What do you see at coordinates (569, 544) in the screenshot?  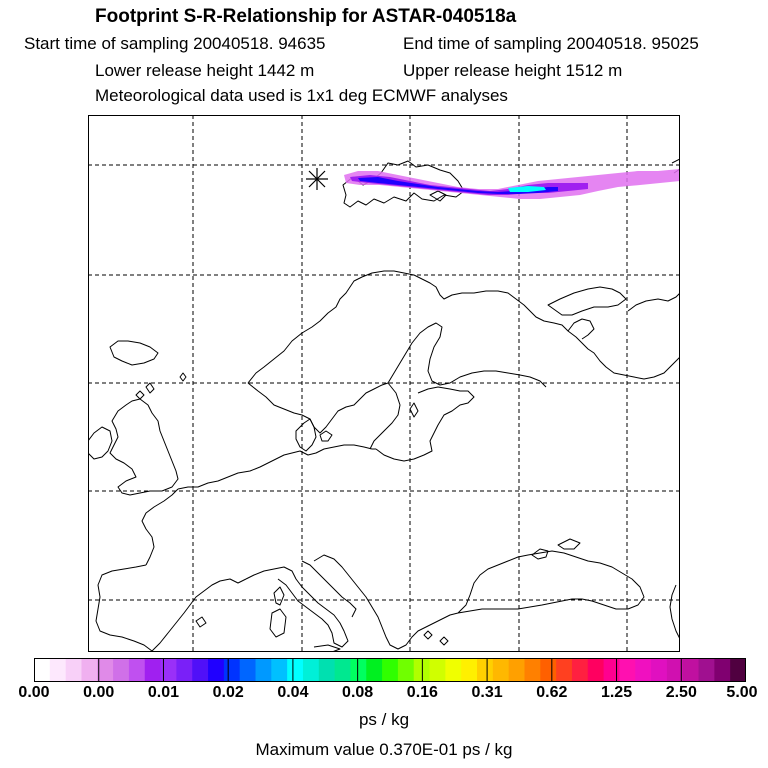 I see `sea-of-azov` at bounding box center [569, 544].